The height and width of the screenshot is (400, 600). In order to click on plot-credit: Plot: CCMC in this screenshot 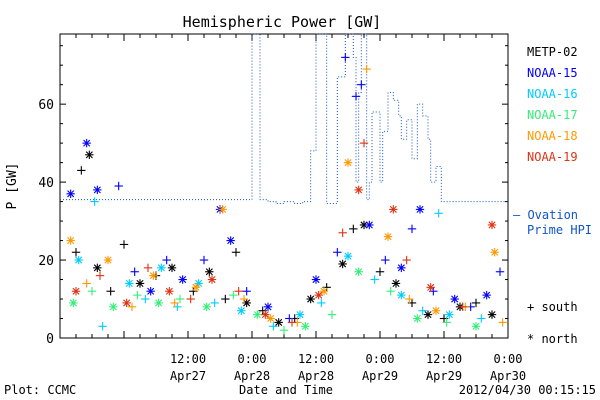, I will do `click(40, 390)`.